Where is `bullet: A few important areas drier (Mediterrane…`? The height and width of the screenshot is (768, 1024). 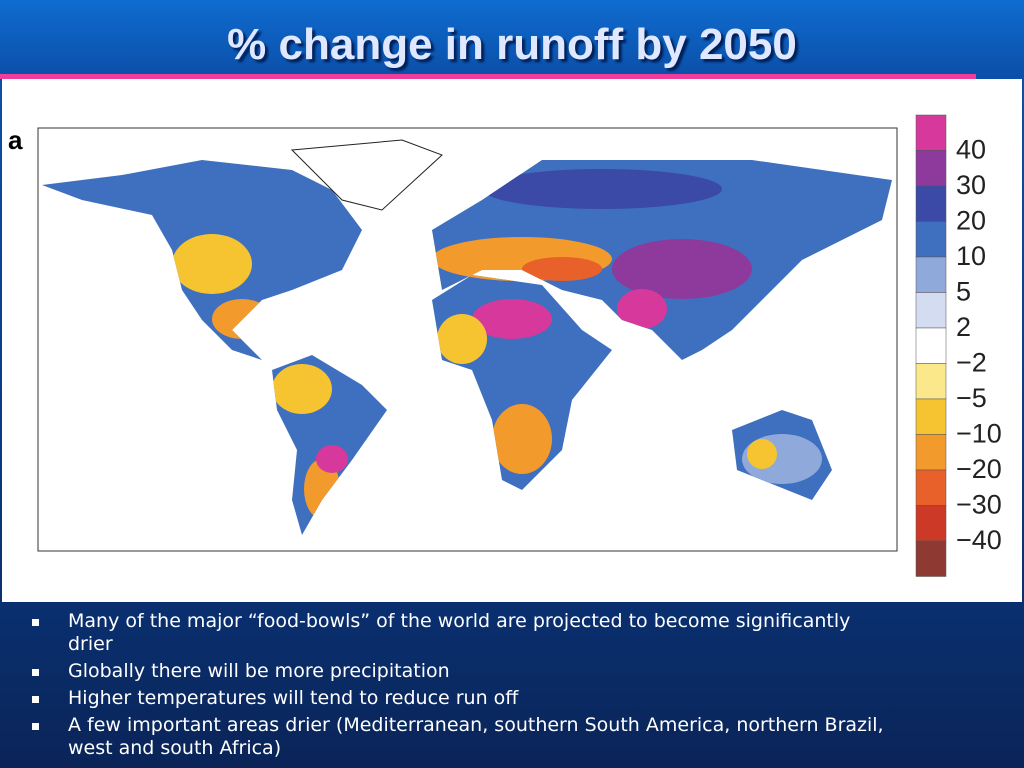
bullet: A few important areas drier (Mediterrane… is located at coordinates (460, 737).